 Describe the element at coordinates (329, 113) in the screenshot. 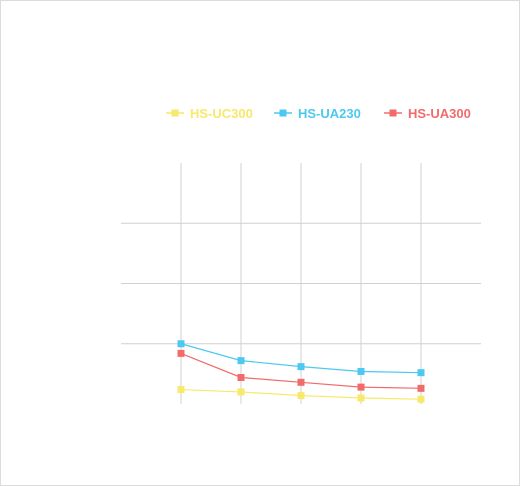

I see `legend-label-hs-ua230: HS-UA230` at that location.